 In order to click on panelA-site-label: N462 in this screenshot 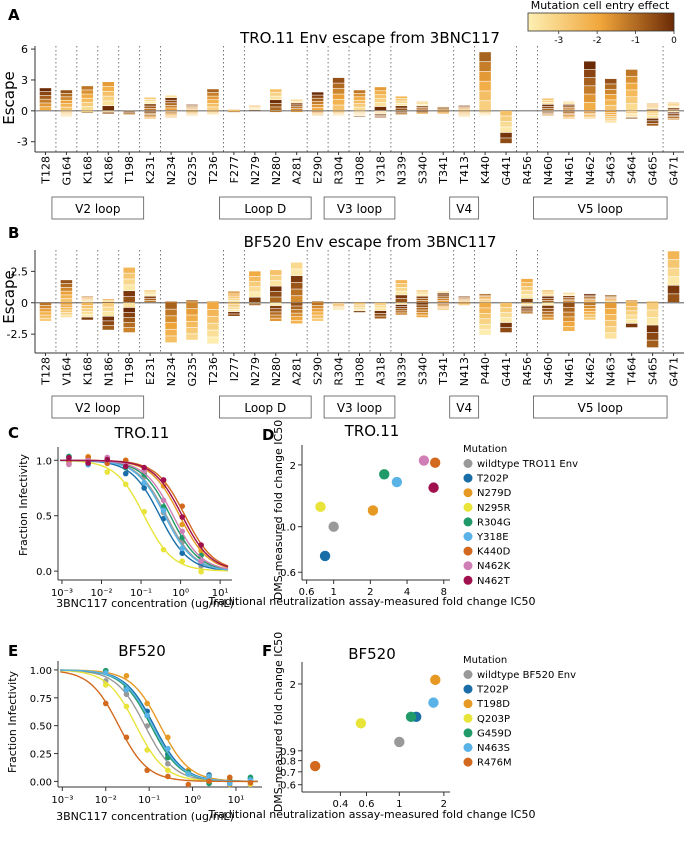, I will do `click(590, 170)`.